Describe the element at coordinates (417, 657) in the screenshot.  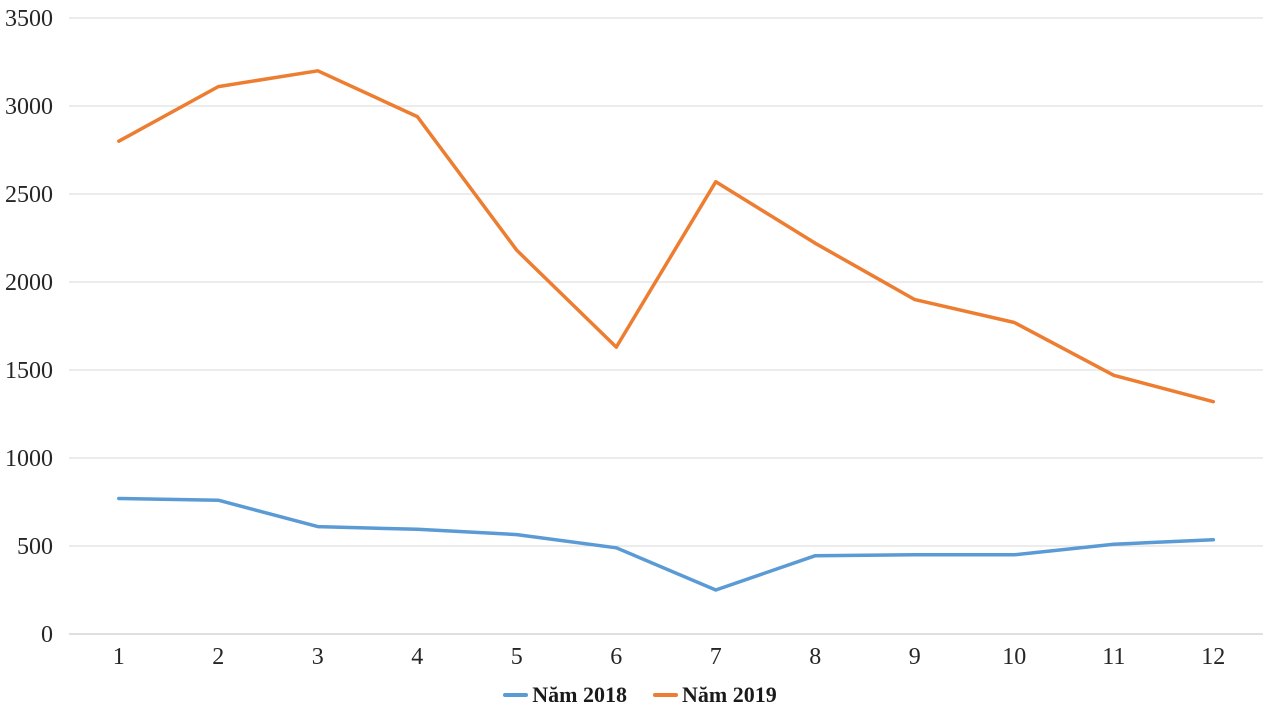
I see `x-tick-label: 4` at that location.